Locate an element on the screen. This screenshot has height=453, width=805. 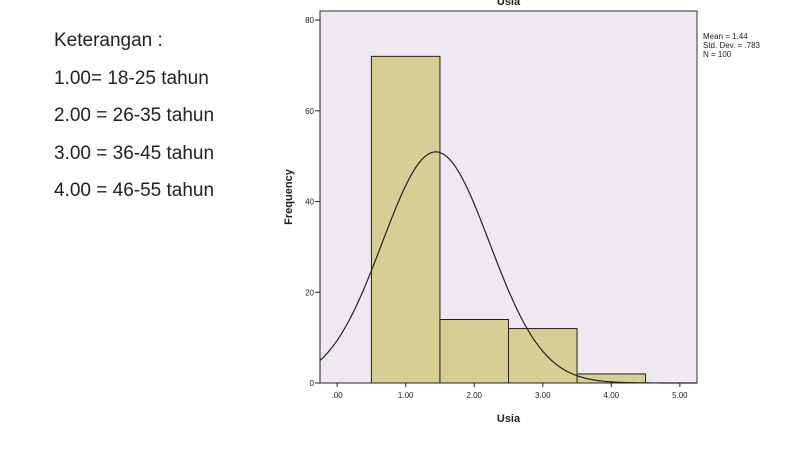
stat-mean: Mean = 1.44 is located at coordinates (725, 36).